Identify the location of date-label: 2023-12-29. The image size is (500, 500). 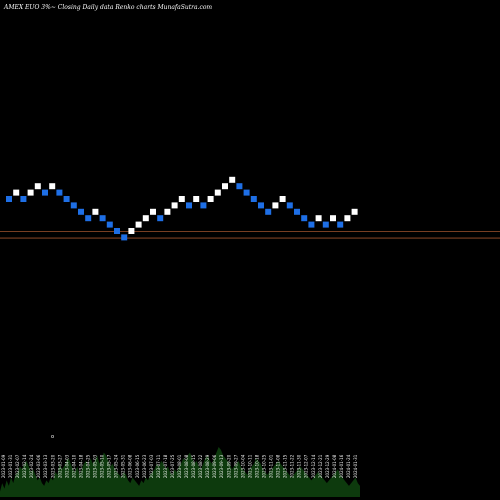
(327, 466).